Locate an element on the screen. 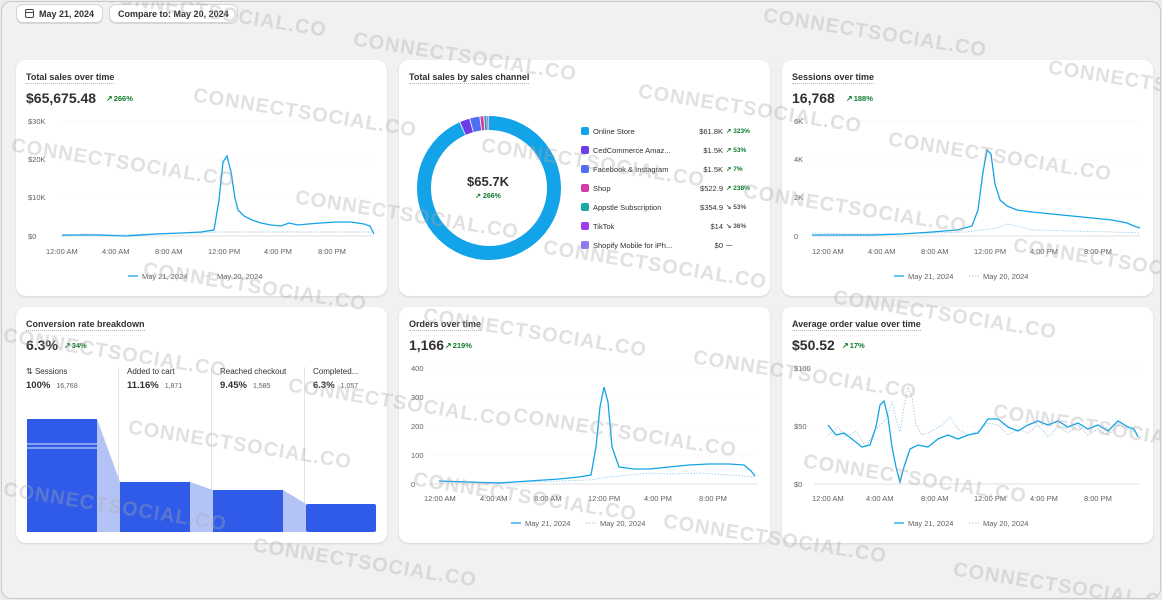  divider is located at coordinates (211, 447).